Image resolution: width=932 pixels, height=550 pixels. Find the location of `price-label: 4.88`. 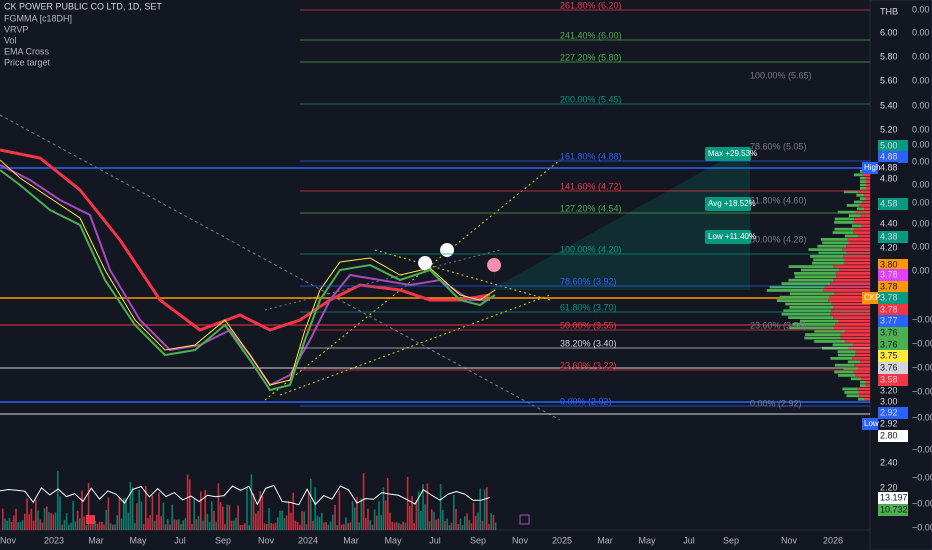

price-label: 4.88 is located at coordinates (889, 156).